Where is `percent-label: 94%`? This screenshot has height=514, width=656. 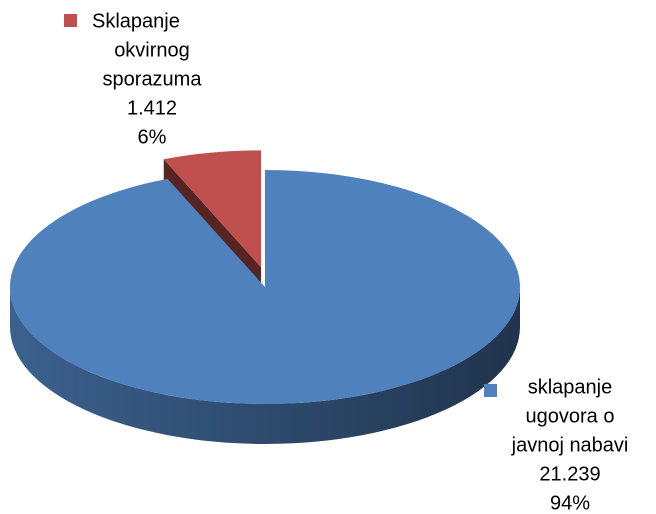 percent-label: 94% is located at coordinates (570, 503).